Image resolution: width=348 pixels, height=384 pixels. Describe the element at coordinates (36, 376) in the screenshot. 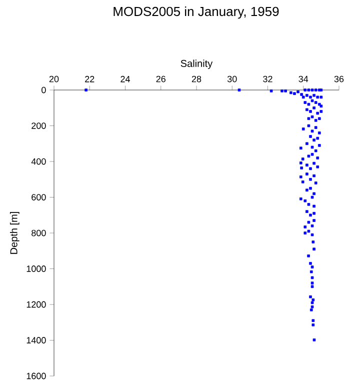

I see `y-tick-label: 1600` at that location.